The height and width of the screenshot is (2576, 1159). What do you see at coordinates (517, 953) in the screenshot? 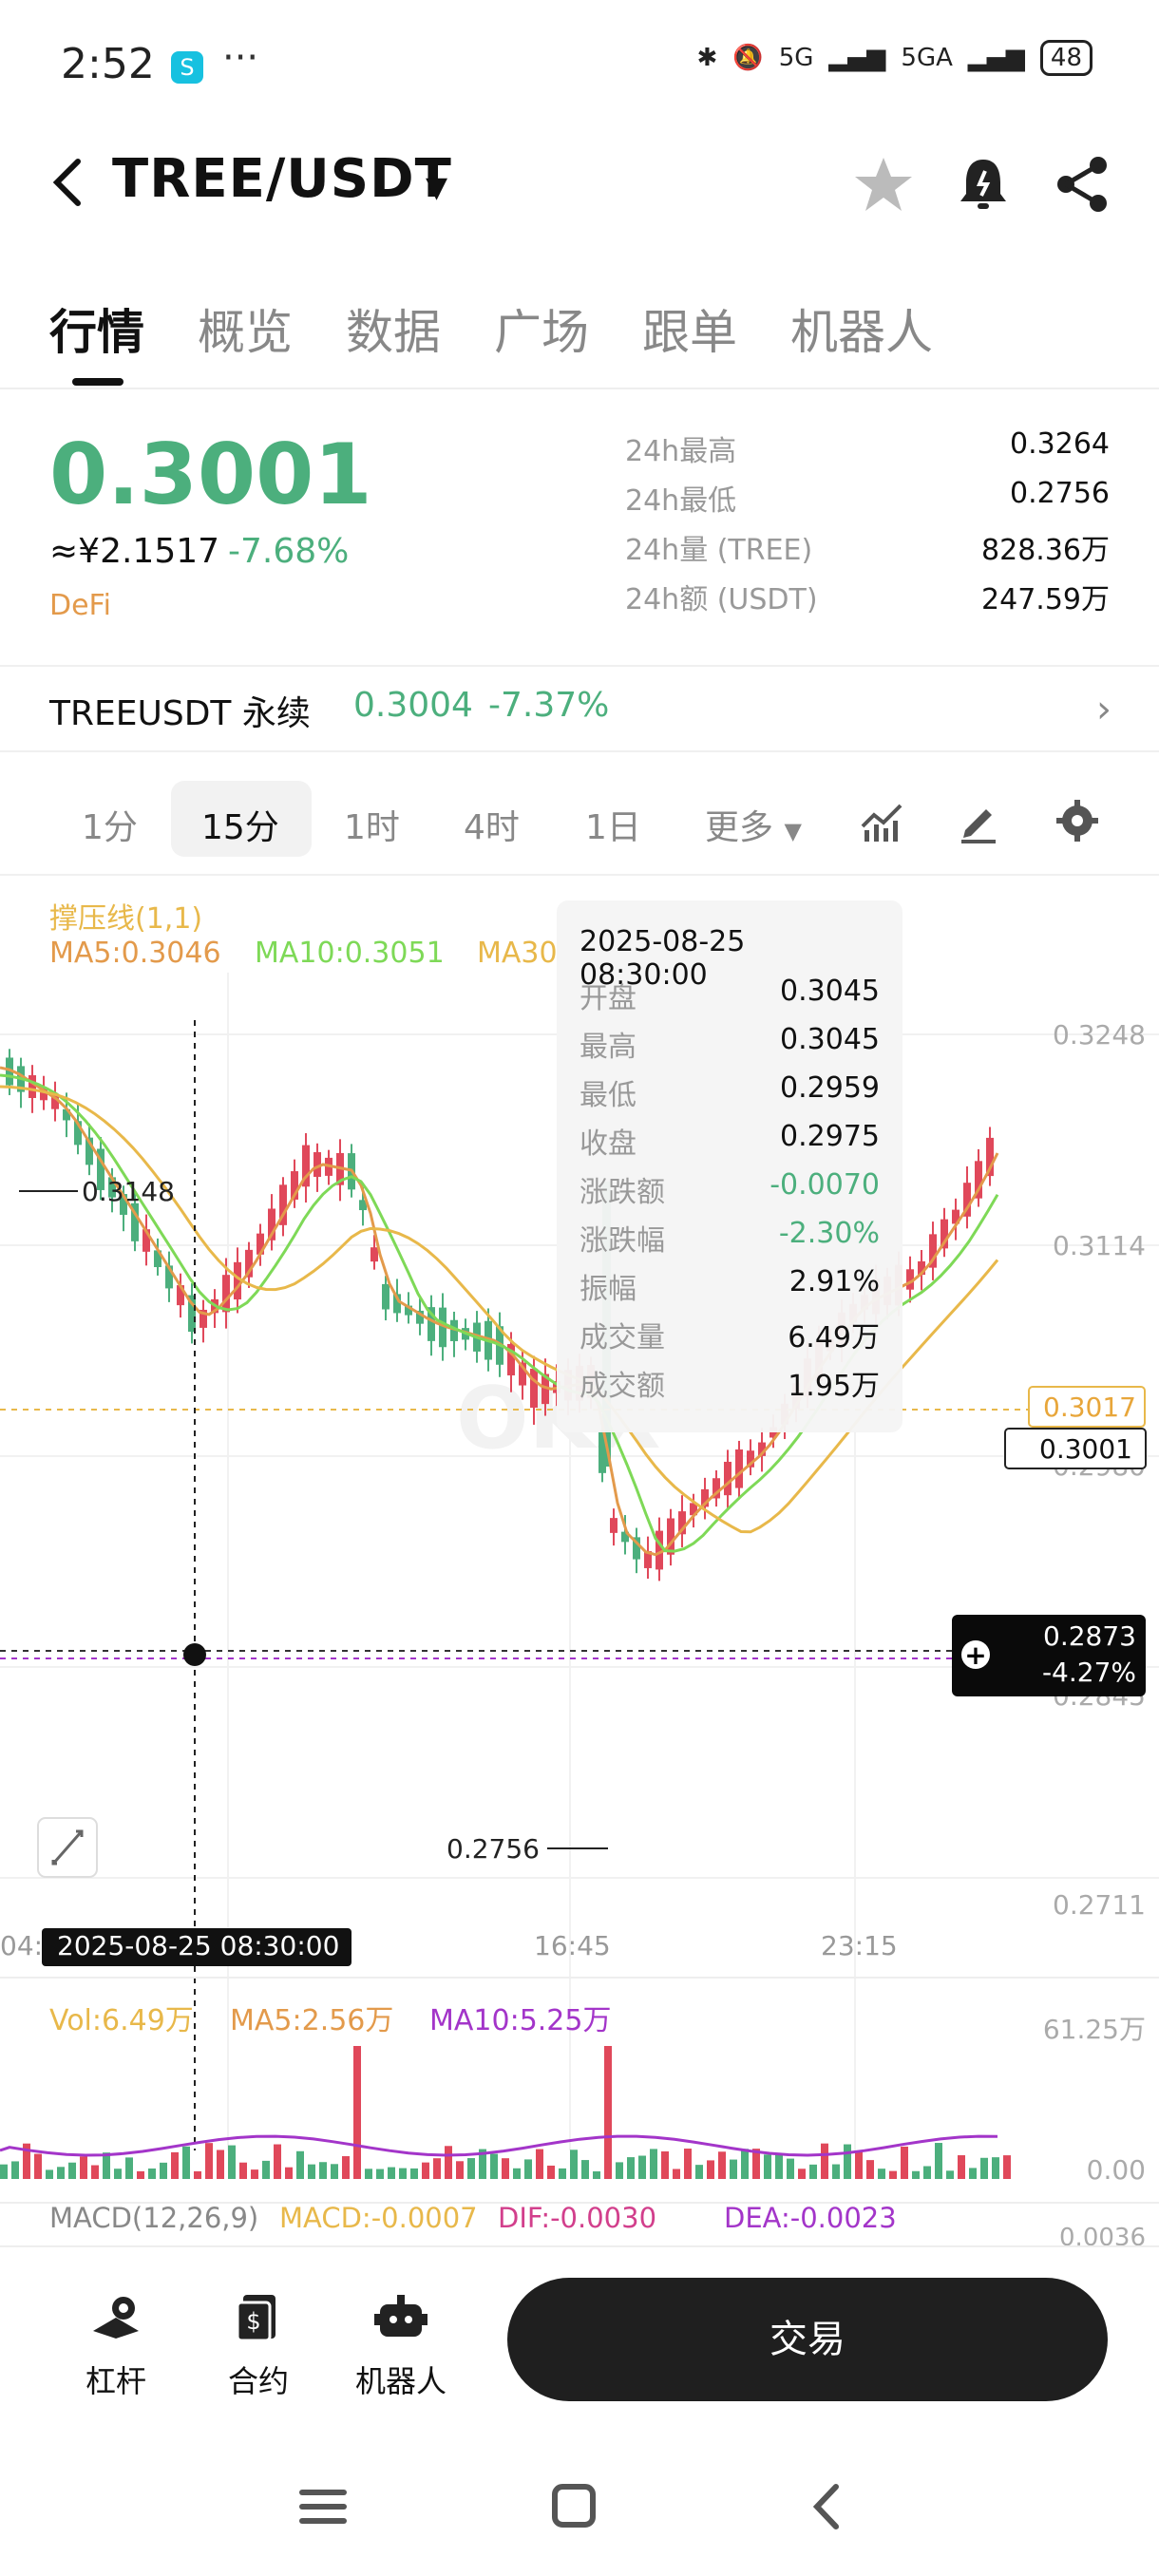
I see `ma30-label: MA30` at bounding box center [517, 953].